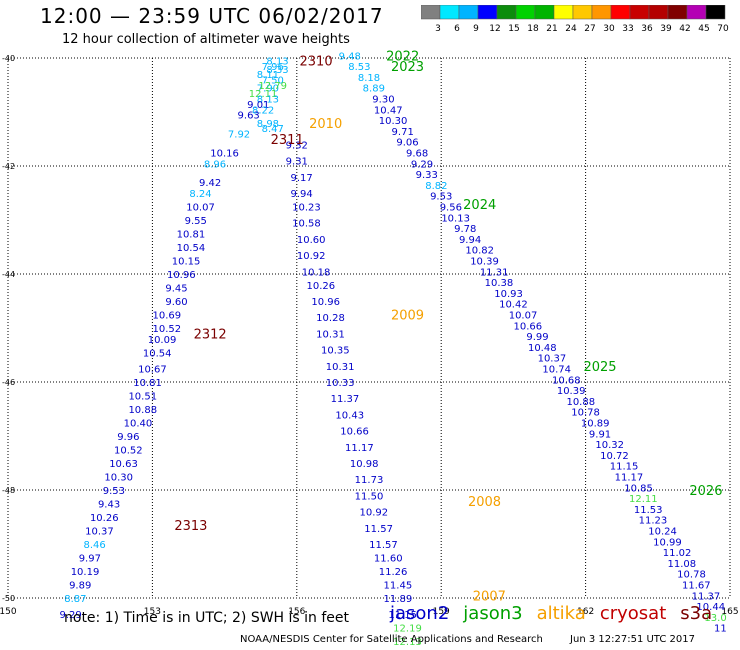 The width and height of the screenshot is (740, 650). What do you see at coordinates (263, 94) in the screenshot?
I see `swh-value-2310: 12.11` at bounding box center [263, 94].